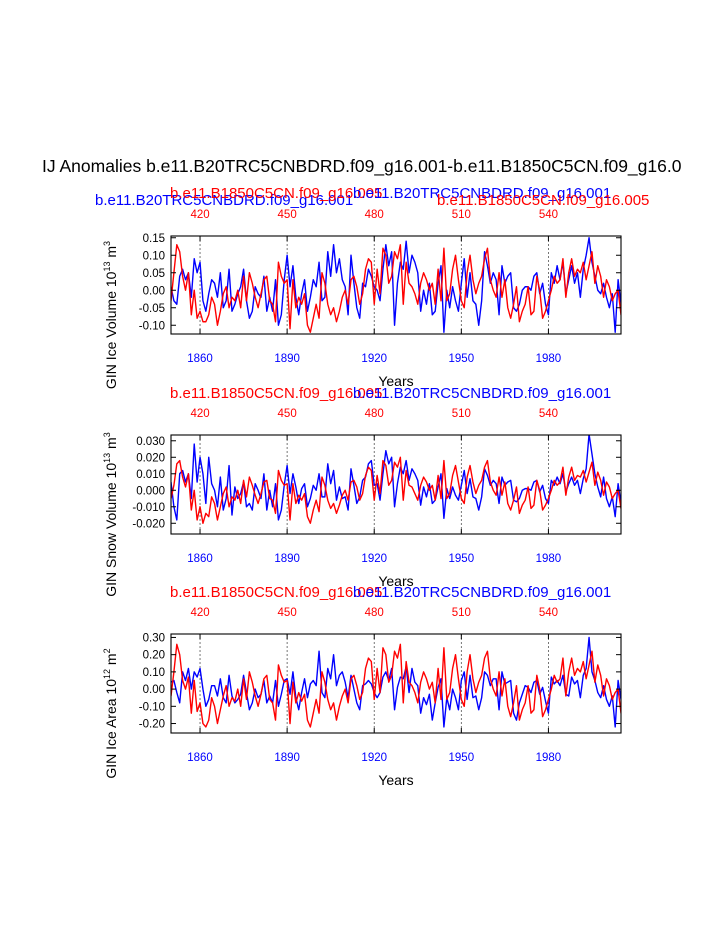 The image size is (723, 935). I want to click on y-tick-label: 0.010, so click(150, 475).